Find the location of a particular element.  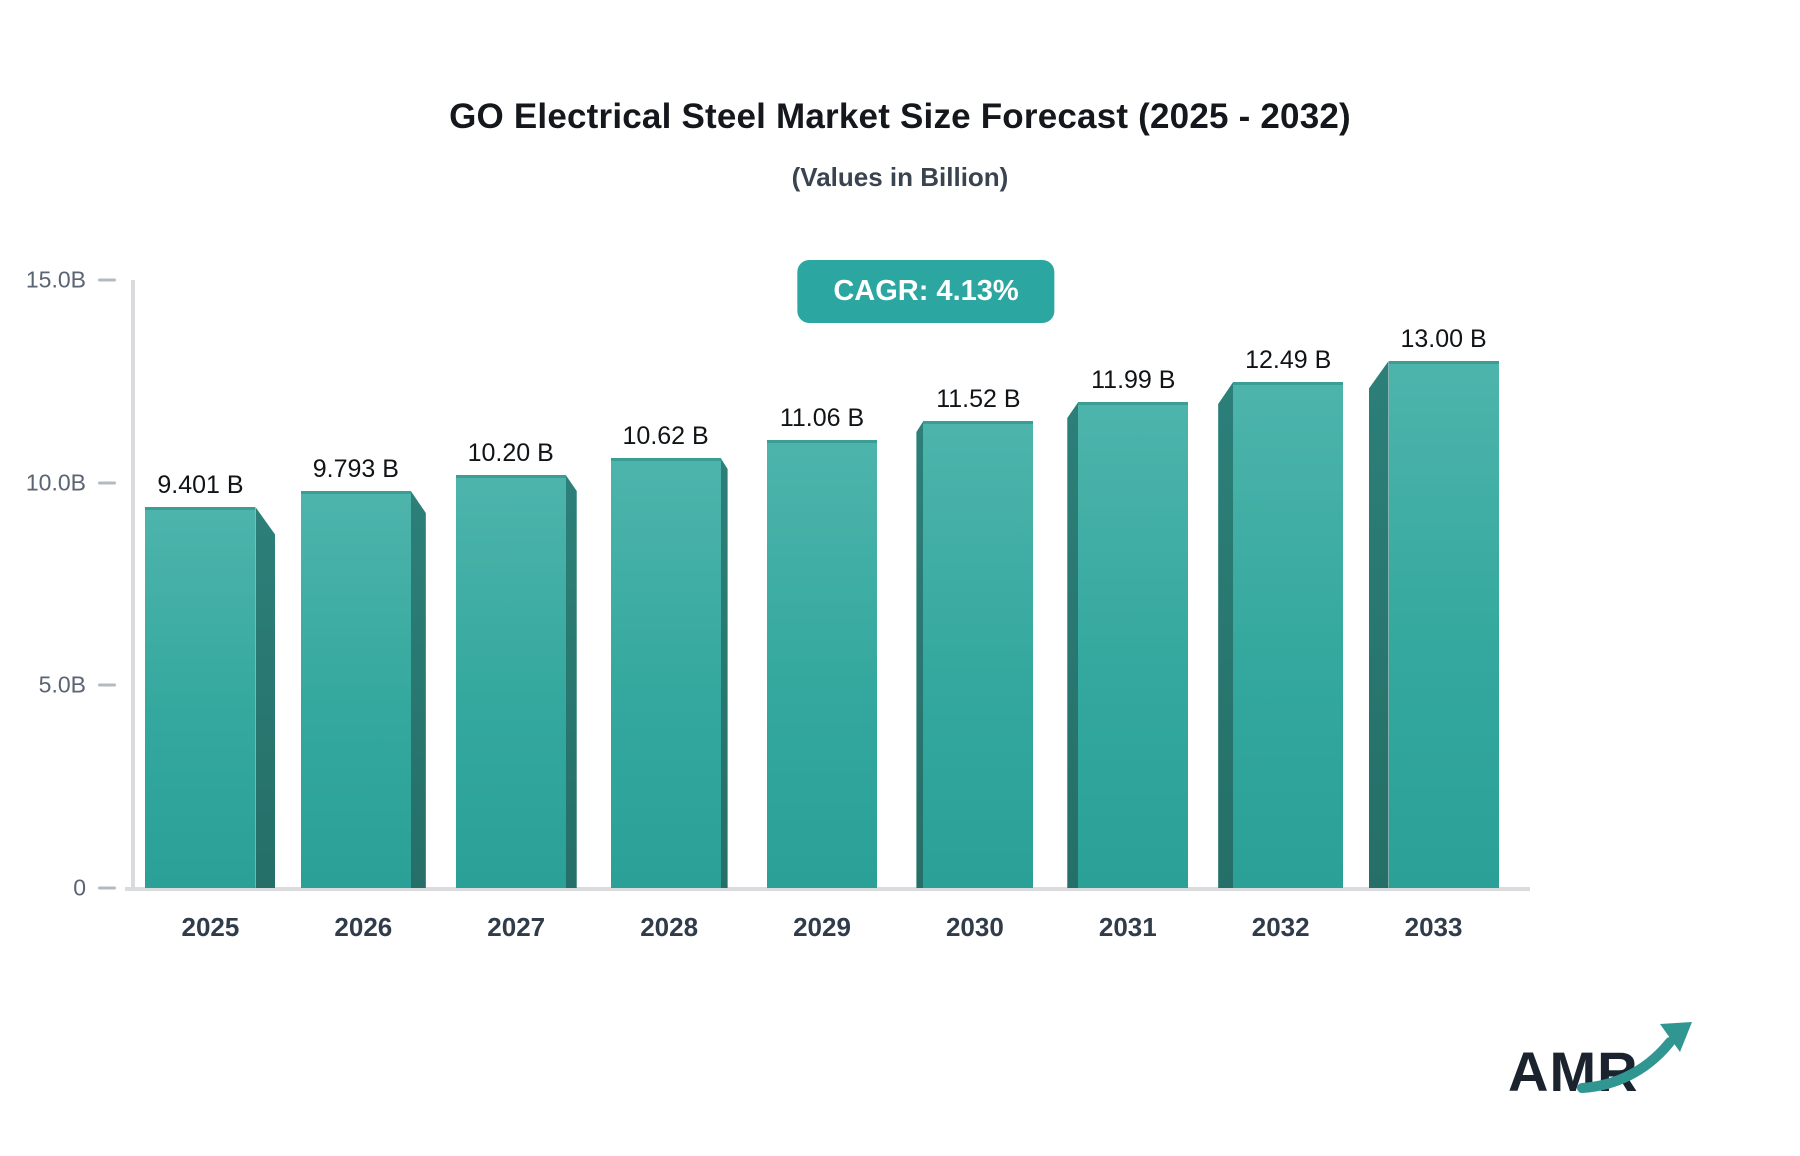

bar-face: 13.00 B is located at coordinates (1443, 606).